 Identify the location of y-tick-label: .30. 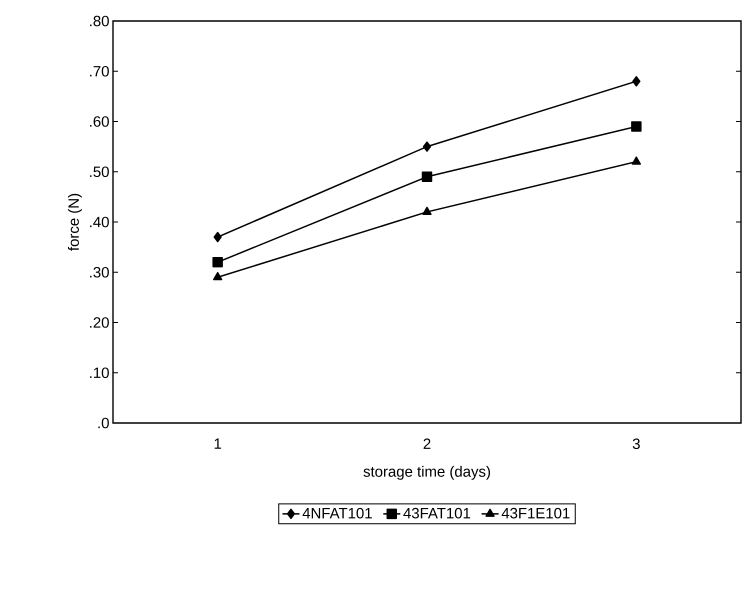
(99, 272).